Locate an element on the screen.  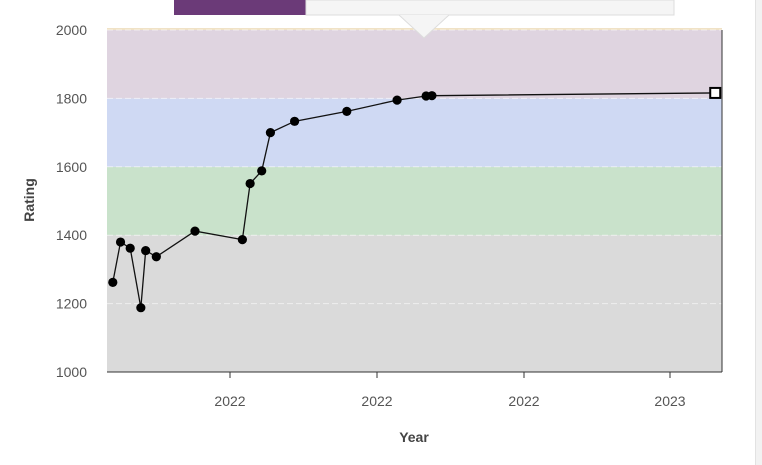
page-scrollbar-edge is located at coordinates (758, 232).